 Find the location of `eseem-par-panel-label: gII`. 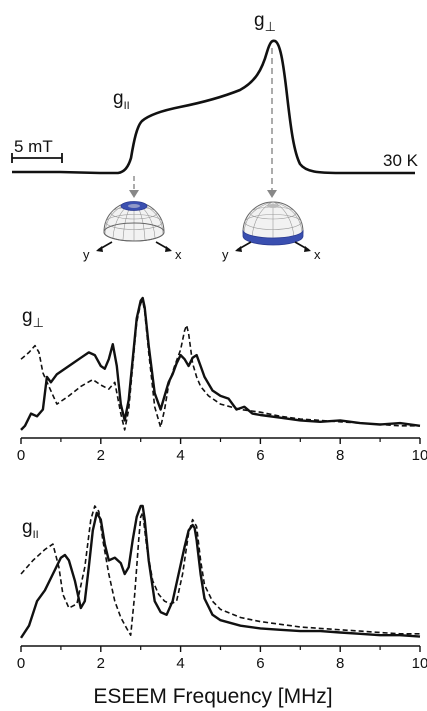

eseem-par-panel-label: gII is located at coordinates (30, 529).